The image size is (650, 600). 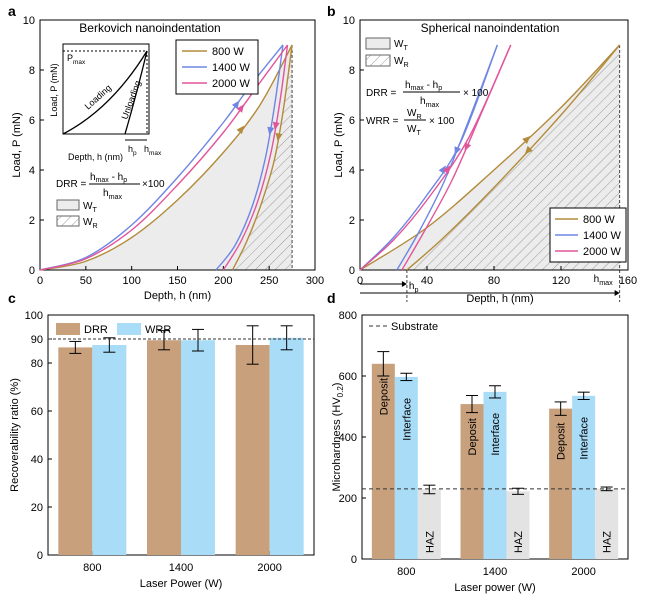 I want to click on panel-a-wr-area, so click(x=262, y=157).